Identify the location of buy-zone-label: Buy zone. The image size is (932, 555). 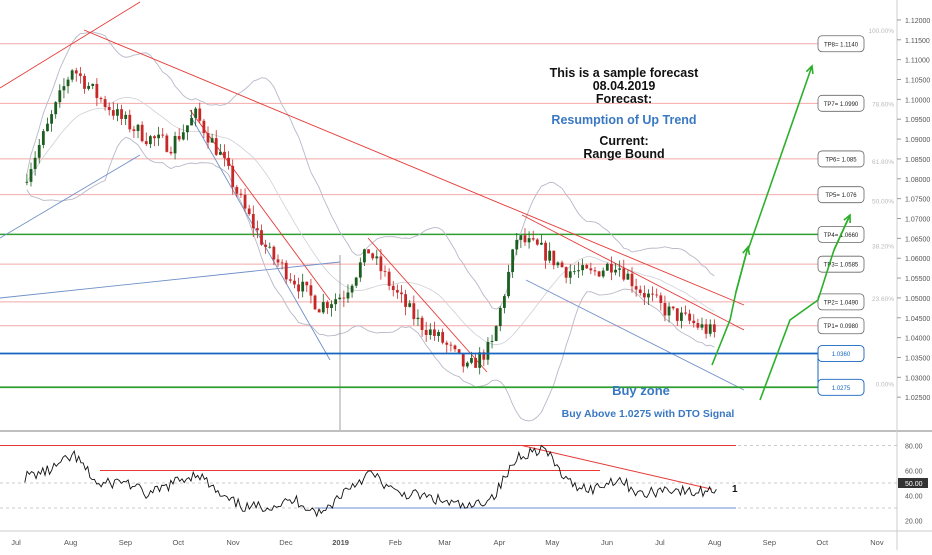
(641, 390).